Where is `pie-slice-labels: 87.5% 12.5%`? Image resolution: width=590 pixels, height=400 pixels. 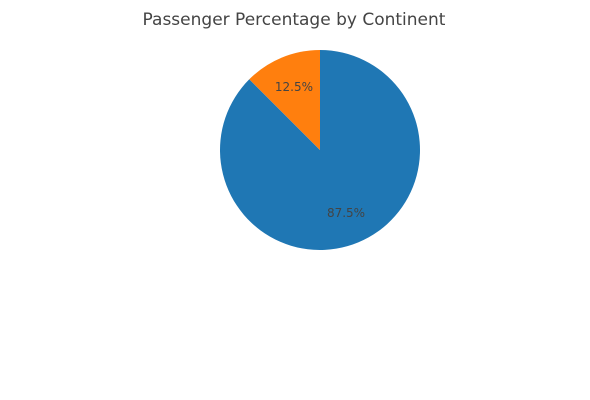
pie-slice-labels: 87.5% 12.5% is located at coordinates (320, 150).